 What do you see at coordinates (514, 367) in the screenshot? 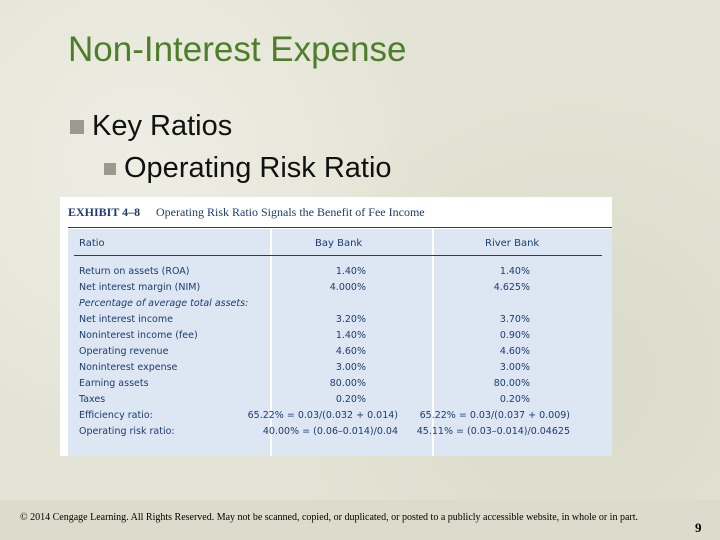
I see `river-bank-value: 3.00%` at bounding box center [514, 367].